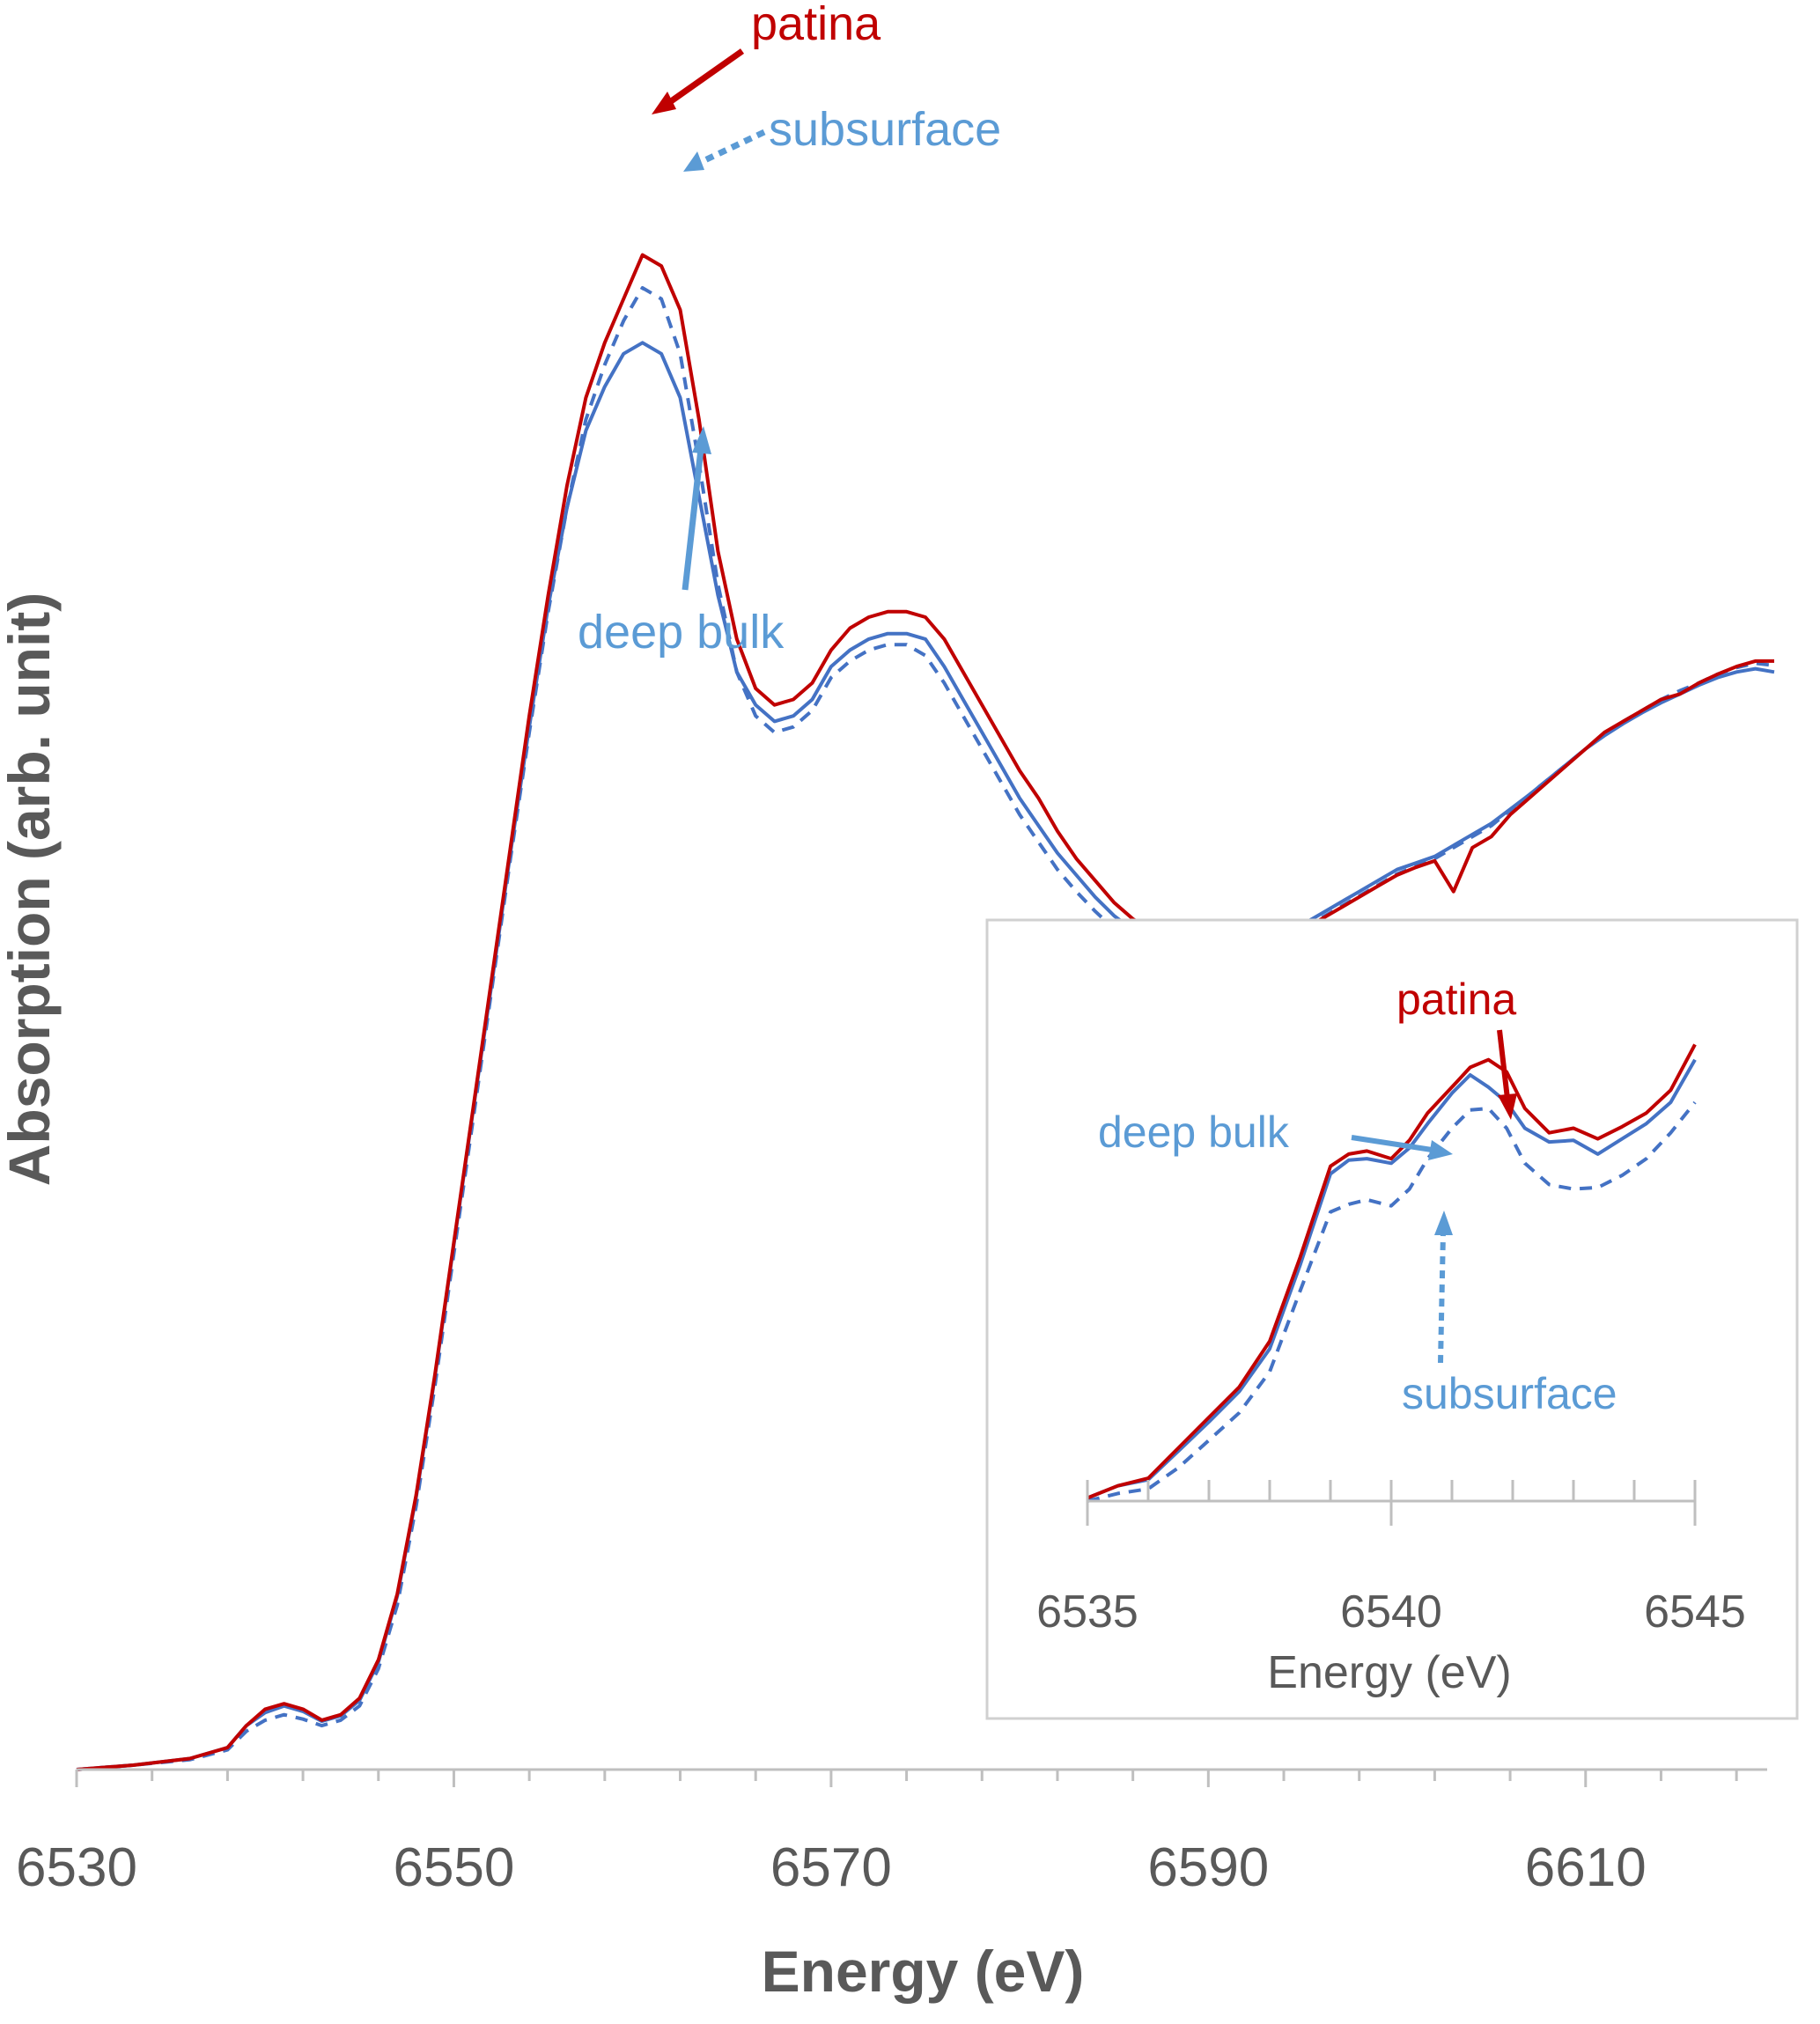 This screenshot has height=2024, width=1820. Describe the element at coordinates (1586, 1868) in the screenshot. I see `x-tick-label: 6610` at that location.